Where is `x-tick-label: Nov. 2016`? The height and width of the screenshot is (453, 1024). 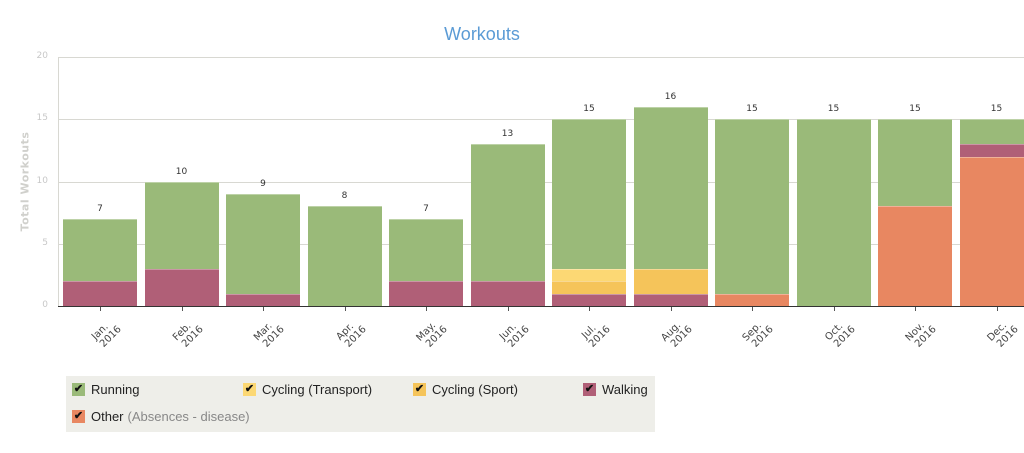
x-tick-label: Nov. 2016 is located at coordinates (921, 335).